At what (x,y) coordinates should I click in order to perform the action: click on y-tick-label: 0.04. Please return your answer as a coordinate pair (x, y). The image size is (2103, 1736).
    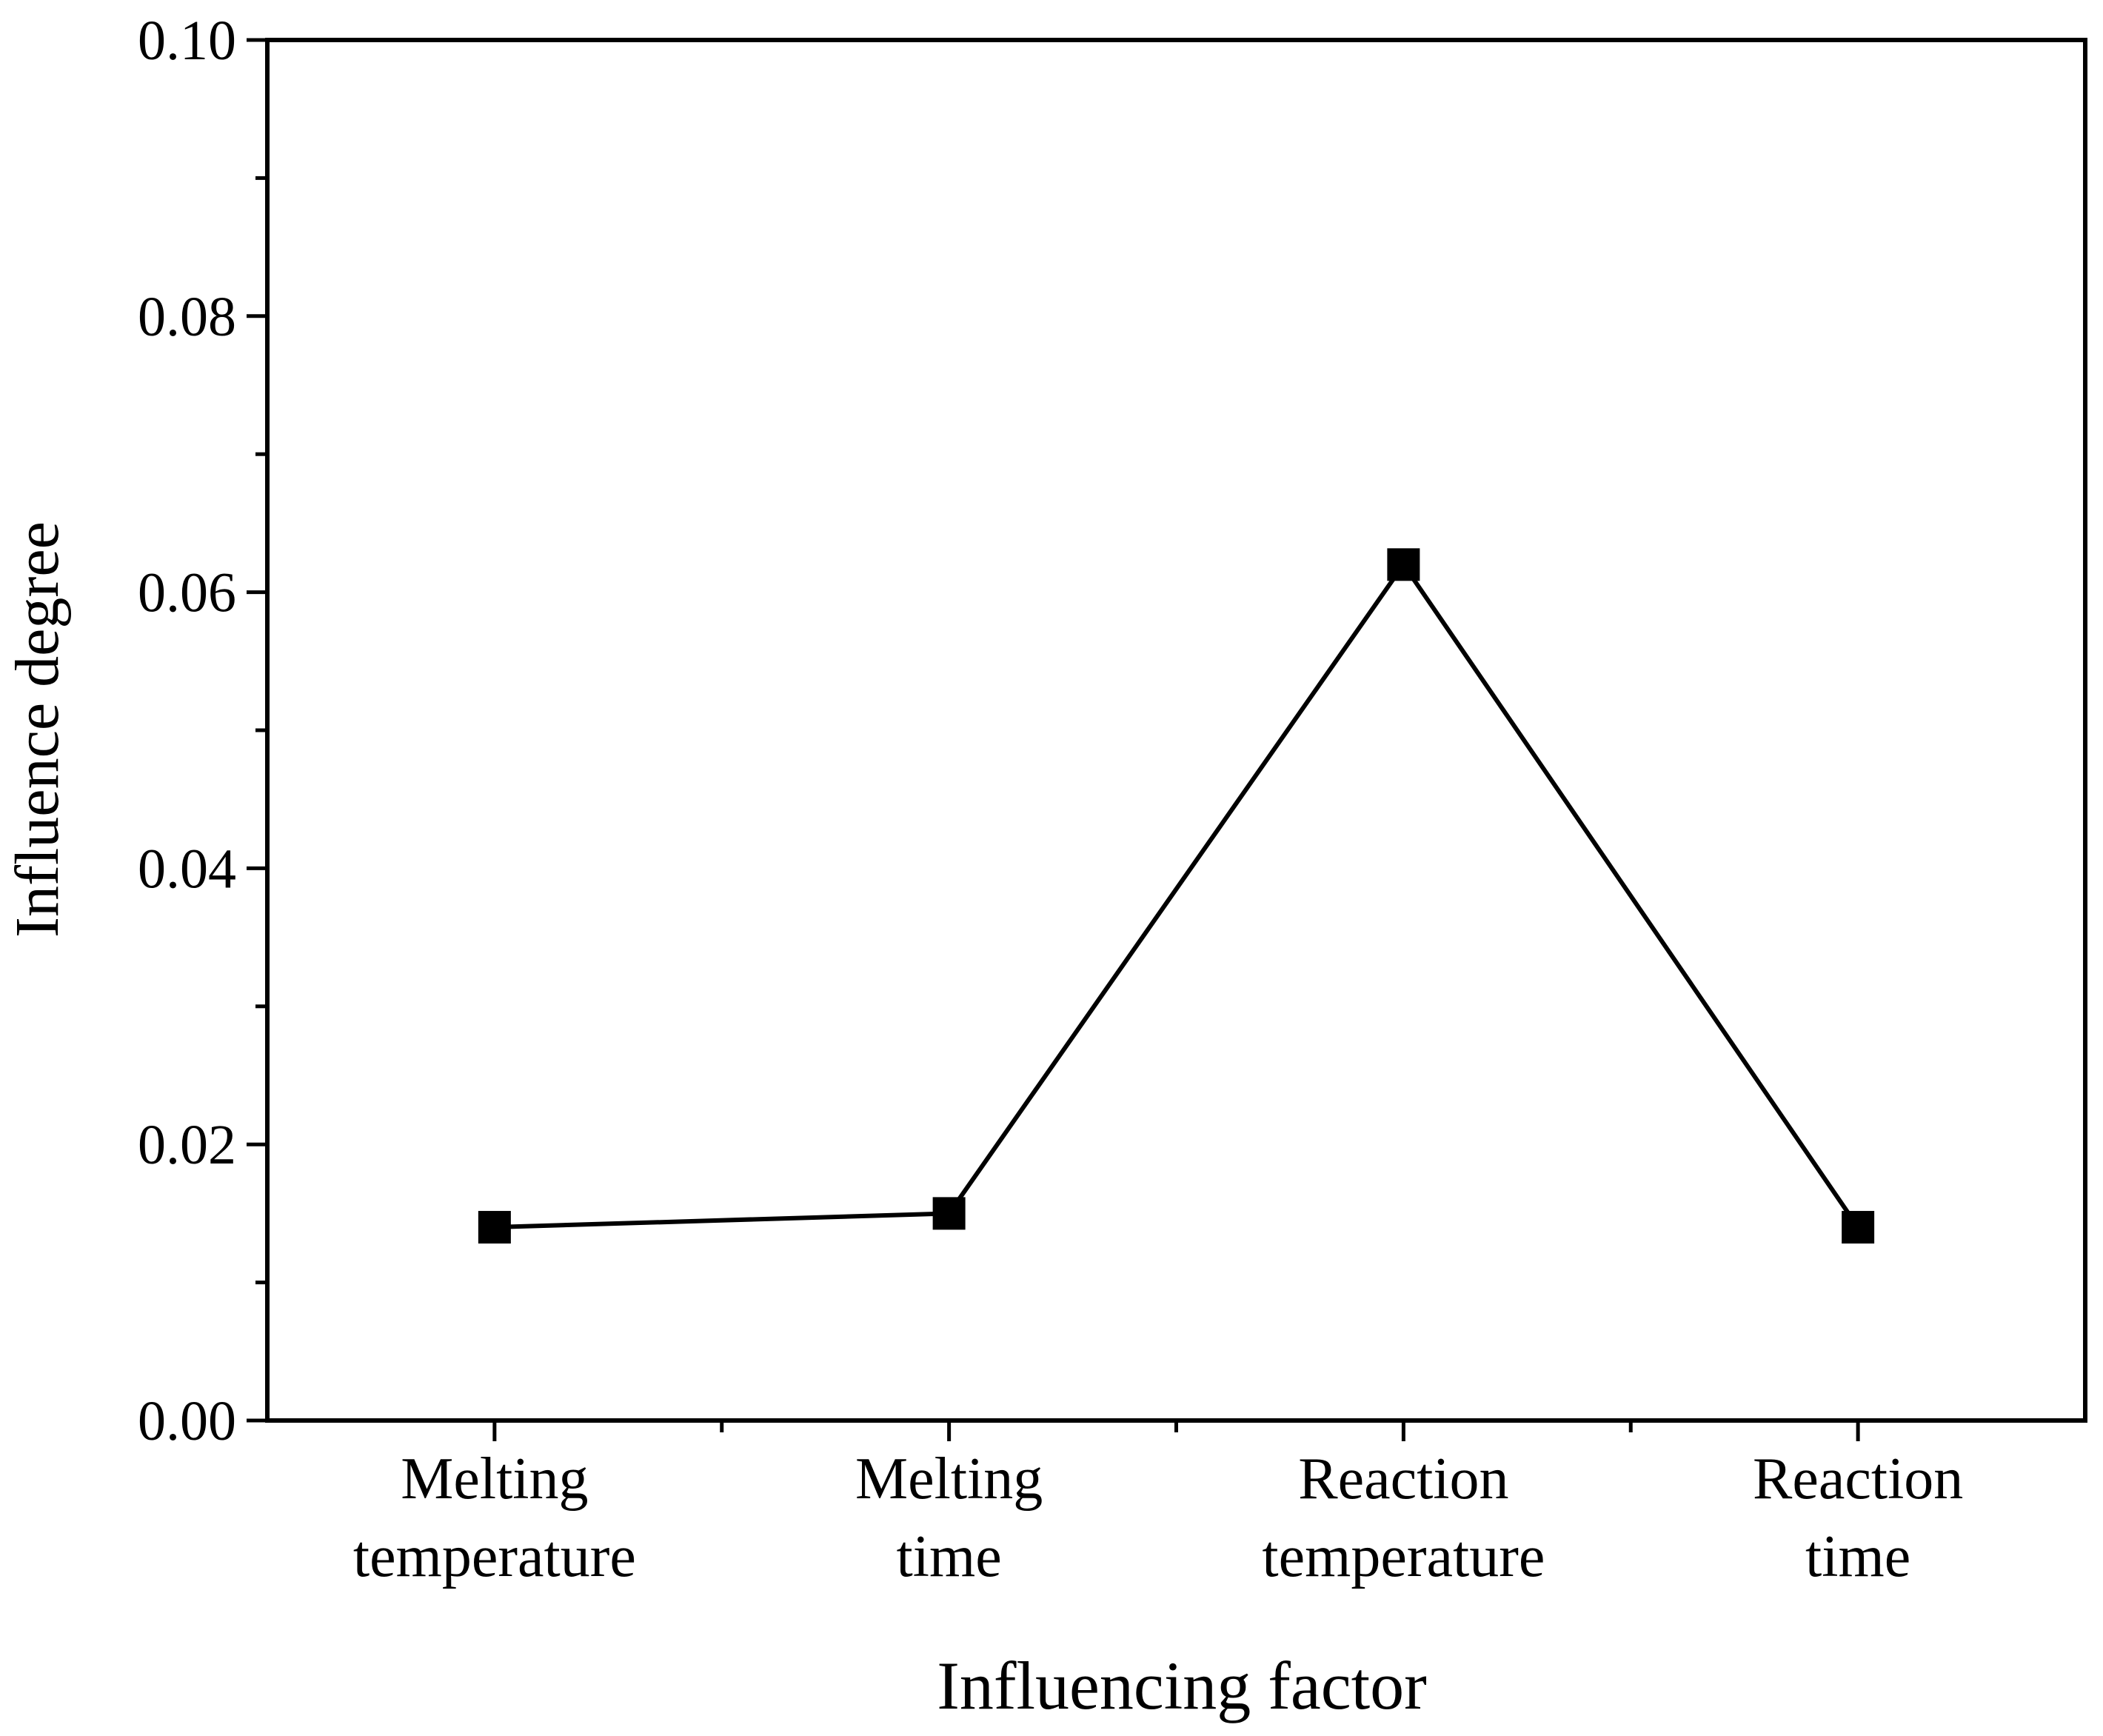
    Looking at the image, I should click on (187, 869).